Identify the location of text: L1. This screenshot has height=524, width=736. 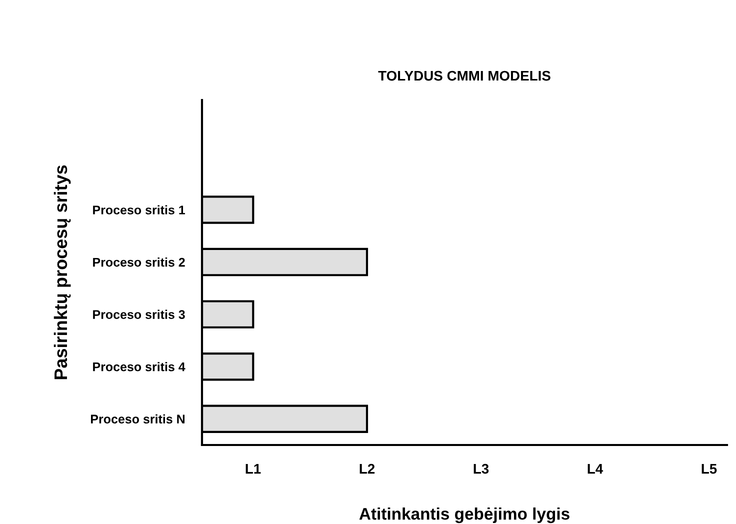
(253, 469).